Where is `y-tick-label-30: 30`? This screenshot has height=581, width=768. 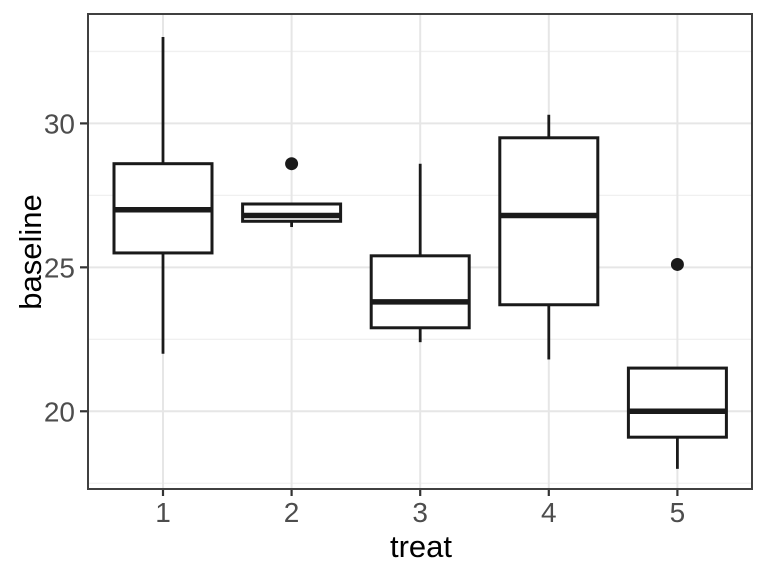 y-tick-label-30: 30 is located at coordinates (59, 123).